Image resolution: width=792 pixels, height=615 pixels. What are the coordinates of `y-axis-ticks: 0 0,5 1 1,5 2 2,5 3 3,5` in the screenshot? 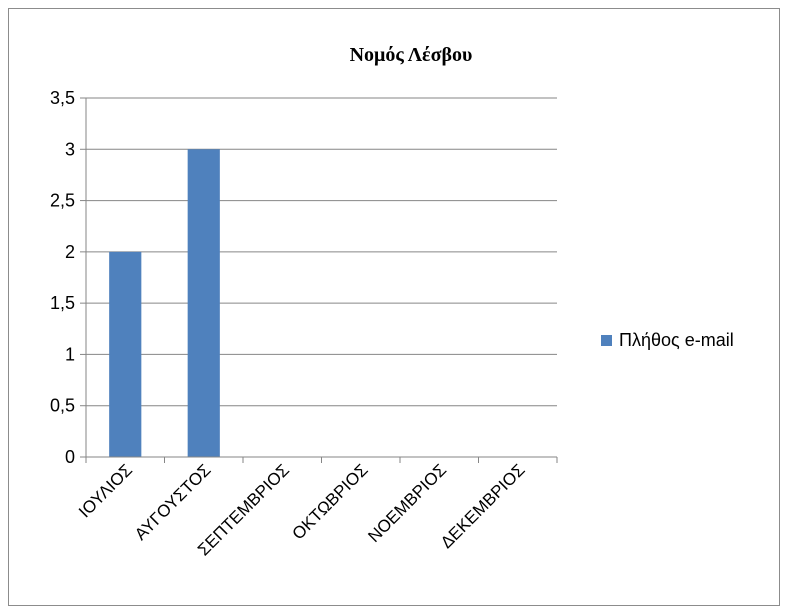 It's located at (68, 277).